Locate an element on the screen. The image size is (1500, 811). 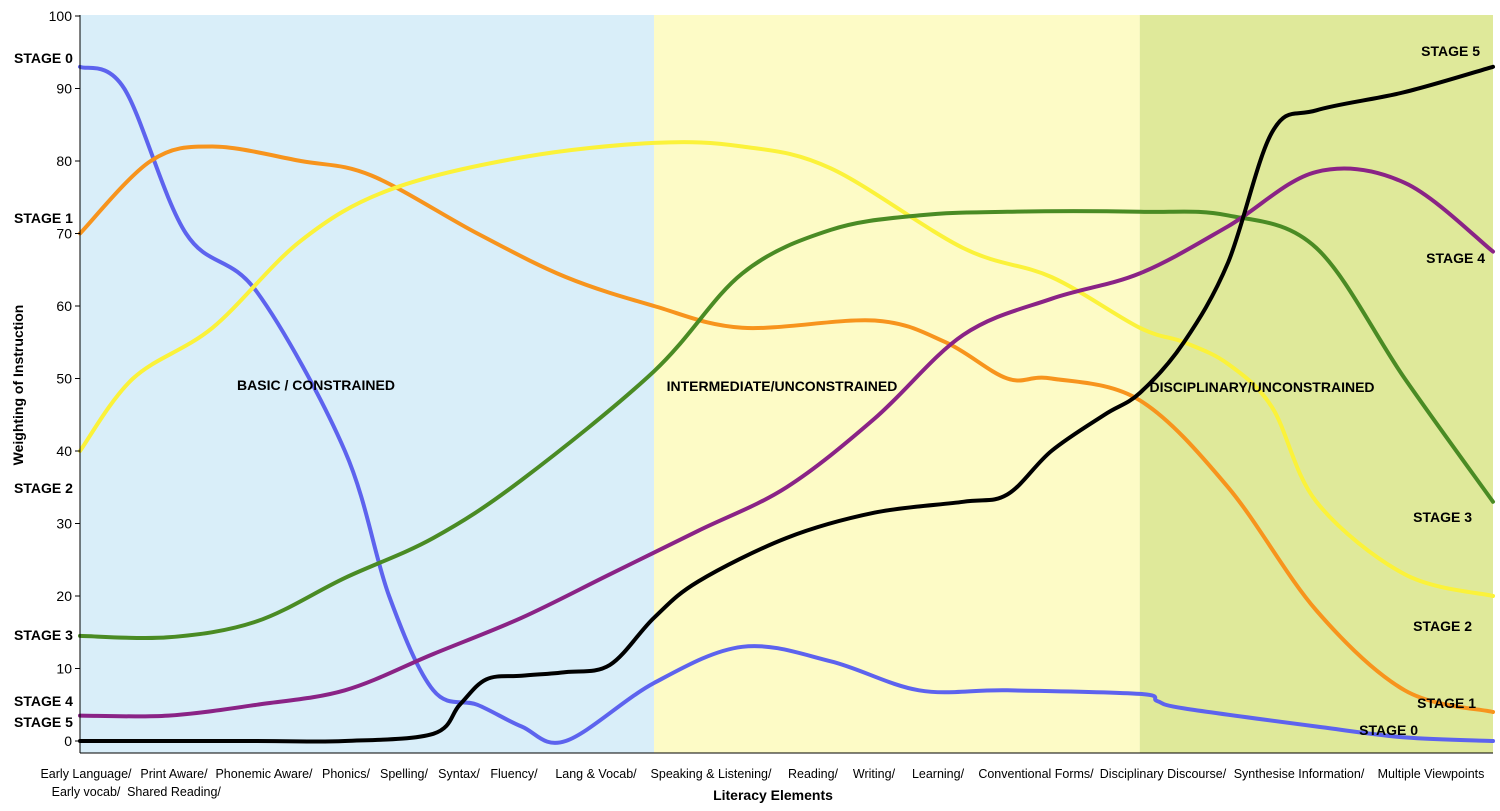
x-category-label: Phonemic Aware/ is located at coordinates (264, 774).